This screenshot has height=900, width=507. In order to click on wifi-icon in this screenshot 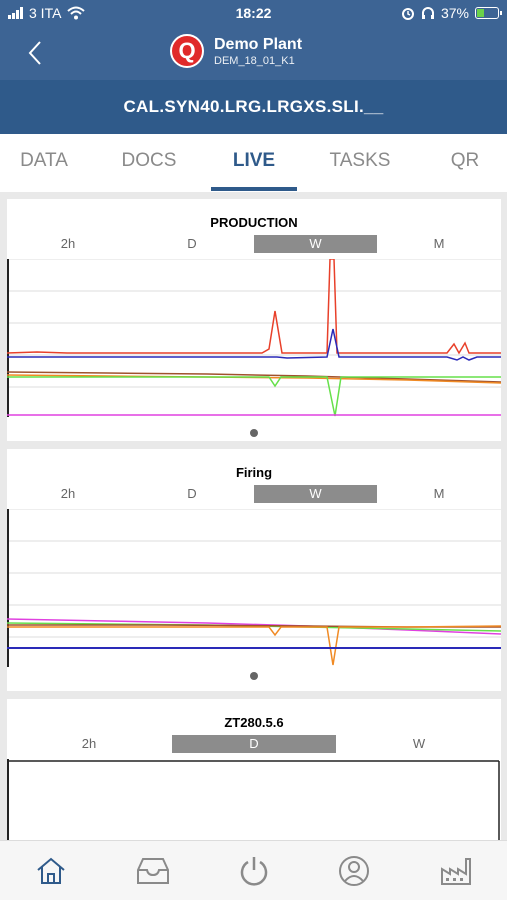, I will do `click(76, 13)`.